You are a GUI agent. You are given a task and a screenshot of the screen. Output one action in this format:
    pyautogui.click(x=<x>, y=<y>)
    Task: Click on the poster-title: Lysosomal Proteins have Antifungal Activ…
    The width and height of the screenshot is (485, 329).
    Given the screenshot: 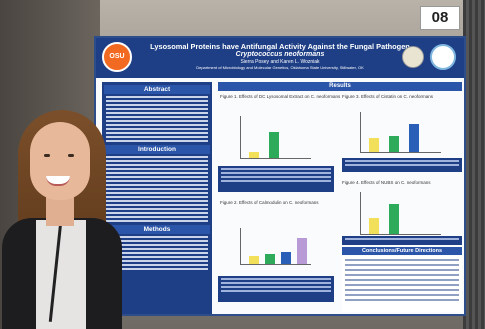 What is the action you would take?
    pyautogui.click(x=280, y=46)
    